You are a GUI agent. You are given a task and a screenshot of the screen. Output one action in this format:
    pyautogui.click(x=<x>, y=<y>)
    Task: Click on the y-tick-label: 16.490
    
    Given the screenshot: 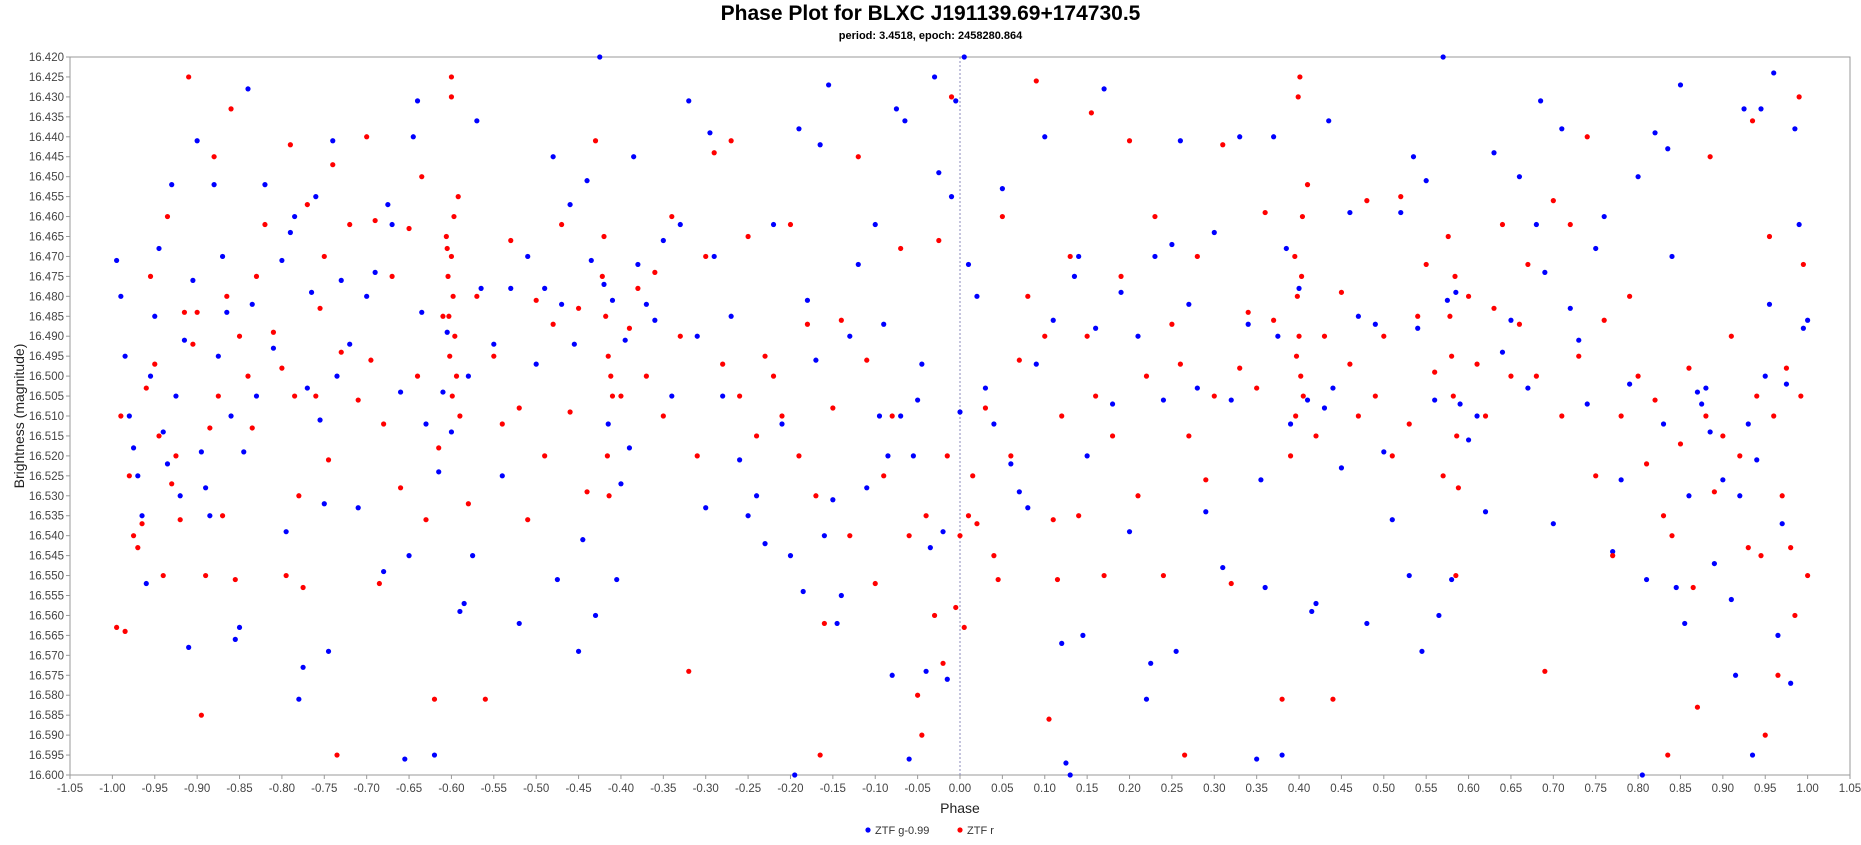 What is the action you would take?
    pyautogui.click(x=46, y=337)
    